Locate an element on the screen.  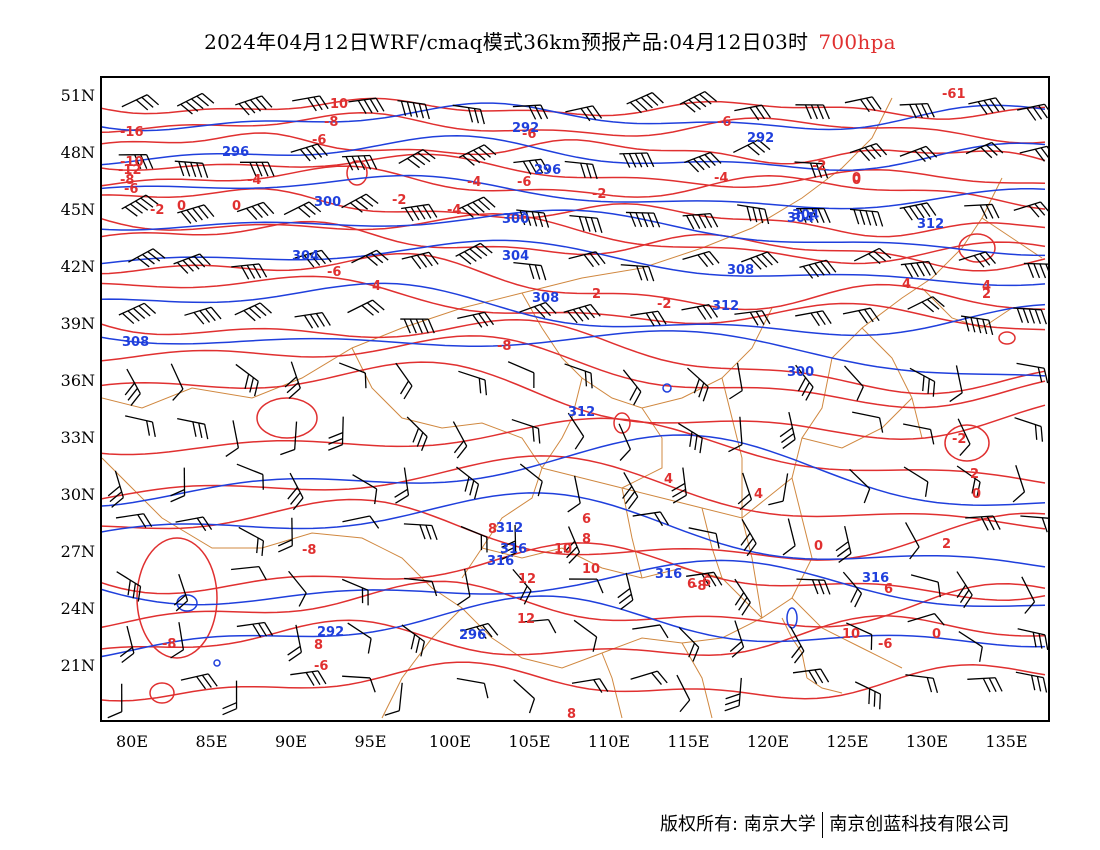
temperature-contour-label: 12 is located at coordinates (527, 579).